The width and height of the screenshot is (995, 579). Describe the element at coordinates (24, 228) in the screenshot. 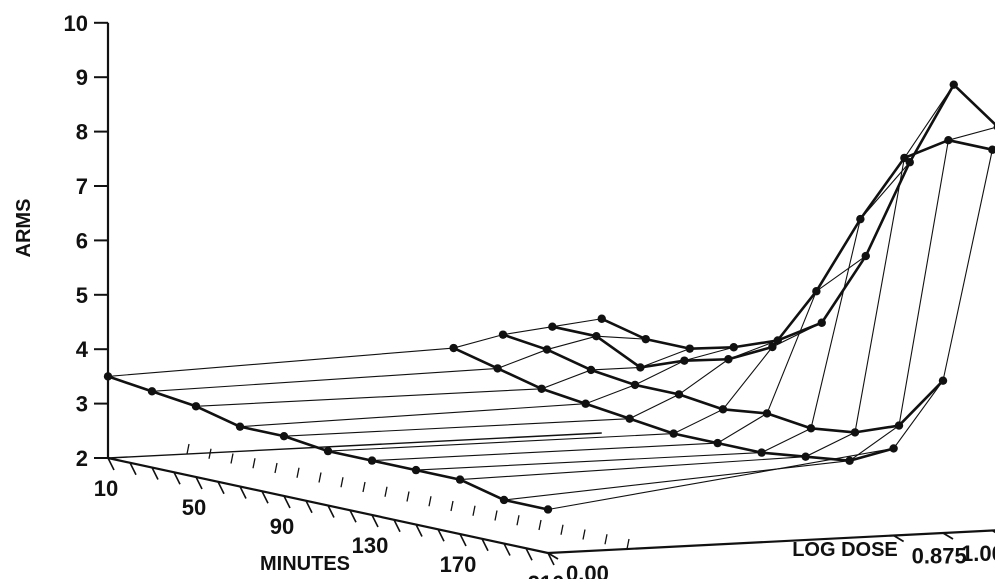

I see `arms-axis-title: ARMS` at that location.